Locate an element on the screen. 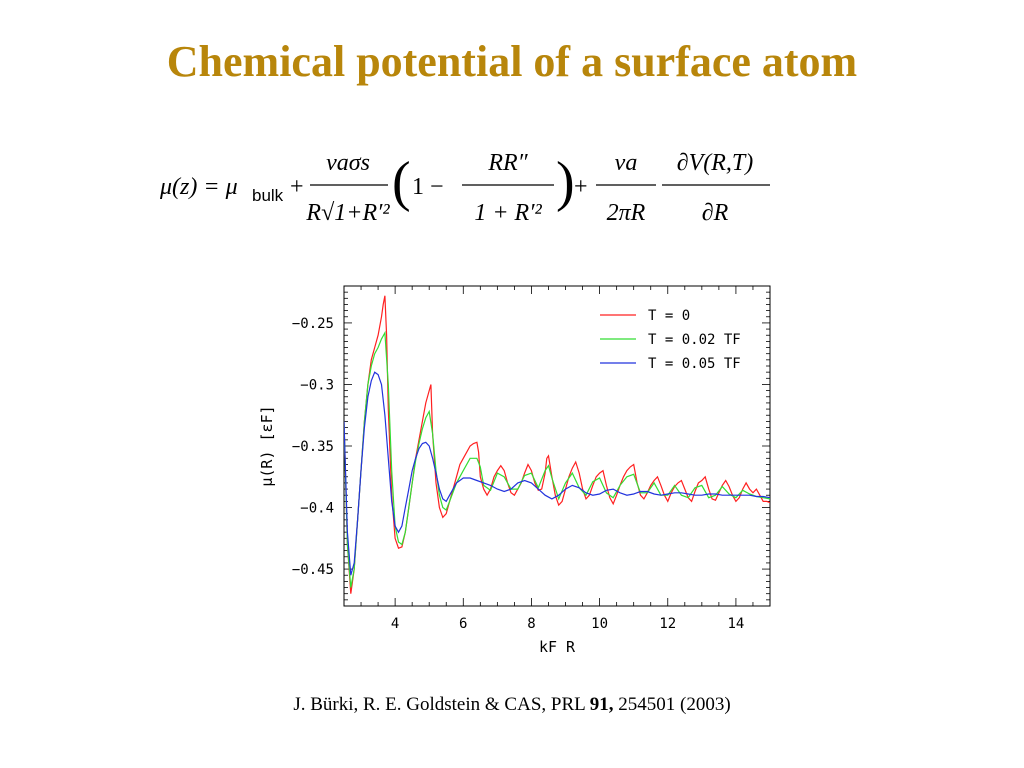  y-tick-label: −0.35 is located at coordinates (313, 447).